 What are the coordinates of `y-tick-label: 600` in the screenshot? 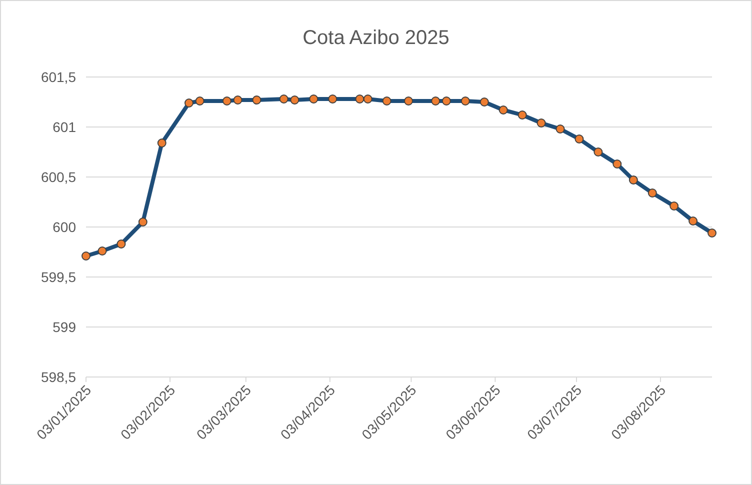 It's located at (64, 226).